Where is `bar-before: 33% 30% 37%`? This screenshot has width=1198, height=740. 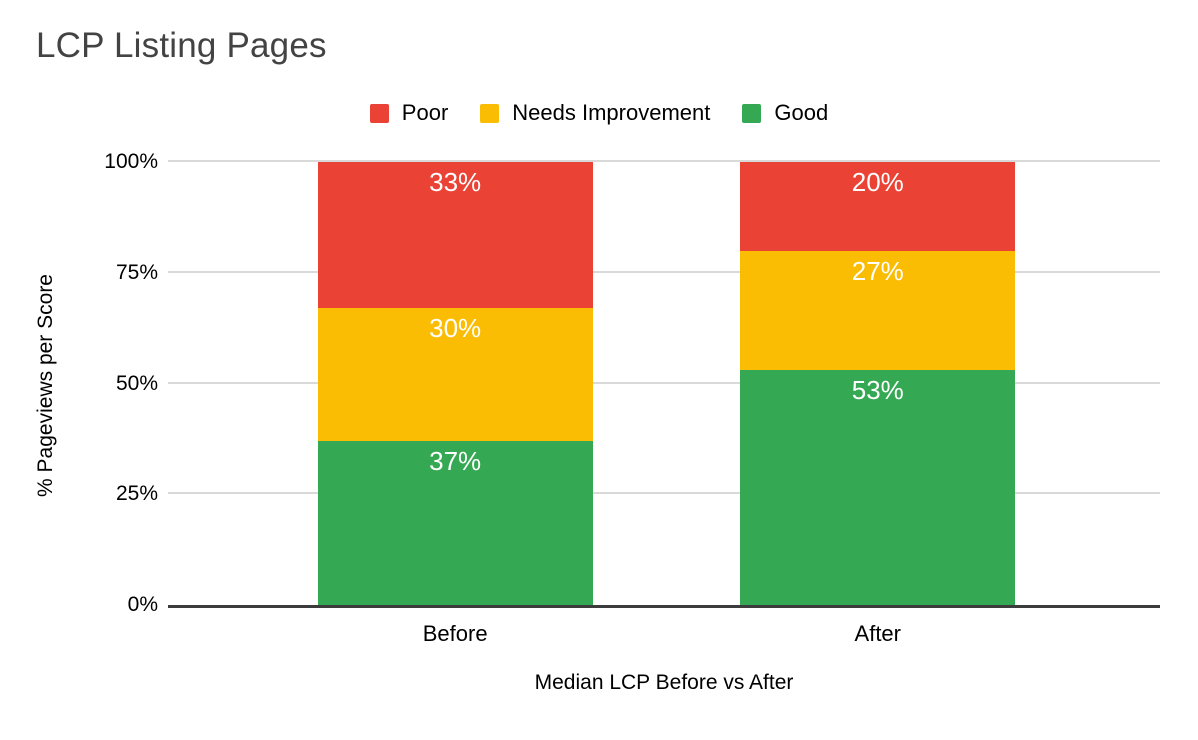
bar-before: 33% 30% 37% is located at coordinates (455, 383).